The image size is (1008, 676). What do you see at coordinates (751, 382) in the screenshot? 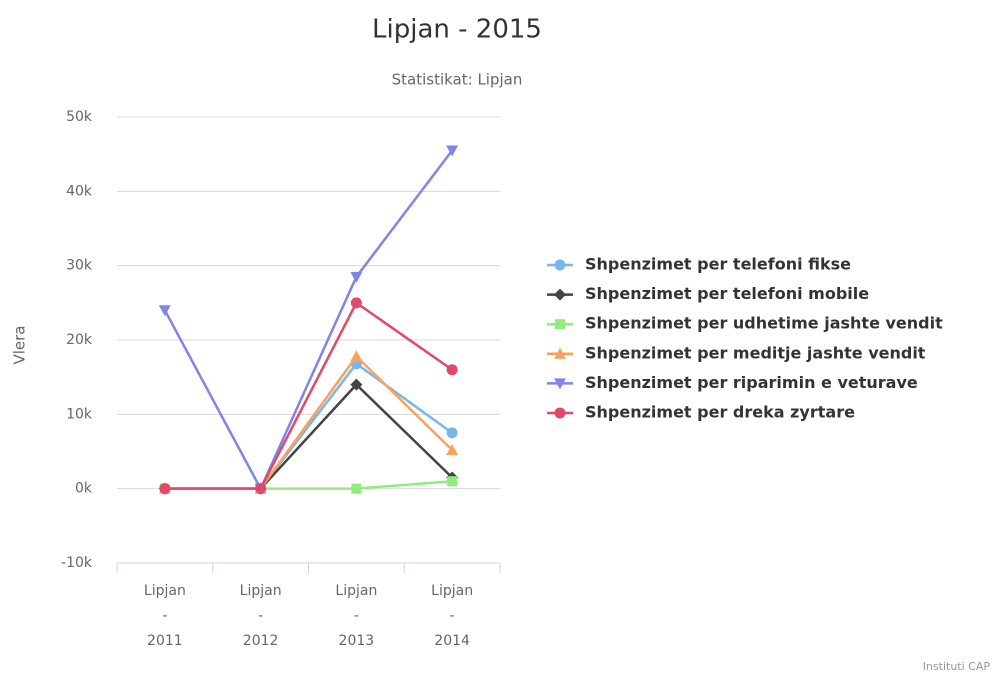
I see `legend-label: Shpenzimet per riparimin e veturave` at bounding box center [751, 382].